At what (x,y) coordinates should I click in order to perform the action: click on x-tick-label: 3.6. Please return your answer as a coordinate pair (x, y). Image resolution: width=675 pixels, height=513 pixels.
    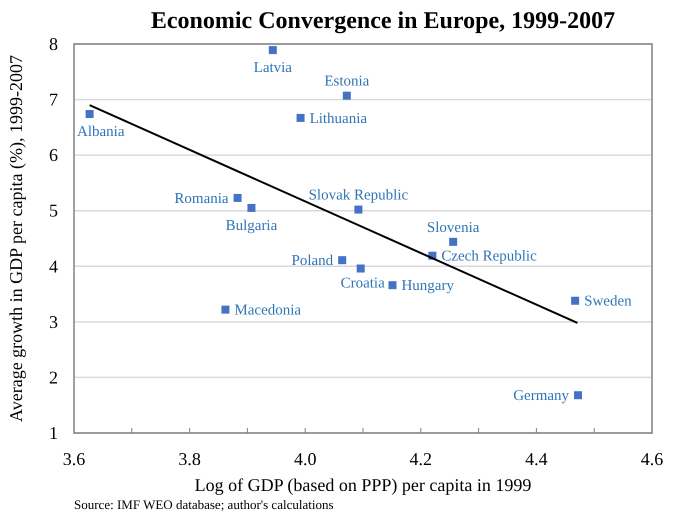
    Looking at the image, I should click on (74, 459).